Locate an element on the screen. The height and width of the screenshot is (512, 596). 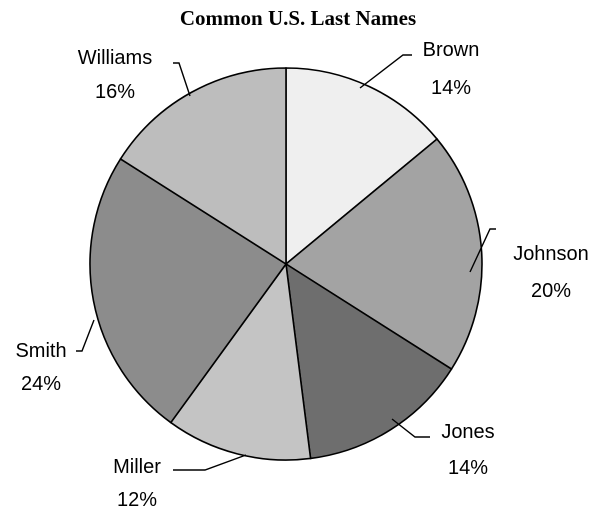
slice-value-brown: 14% is located at coordinates (451, 88).